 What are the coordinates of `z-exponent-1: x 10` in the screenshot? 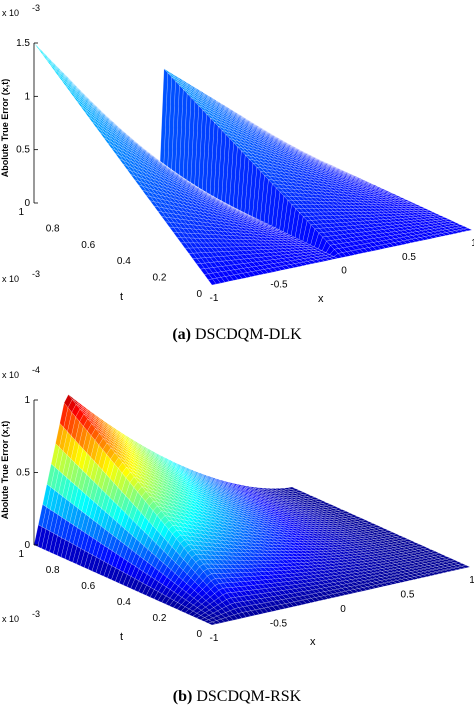 It's located at (10, 375).